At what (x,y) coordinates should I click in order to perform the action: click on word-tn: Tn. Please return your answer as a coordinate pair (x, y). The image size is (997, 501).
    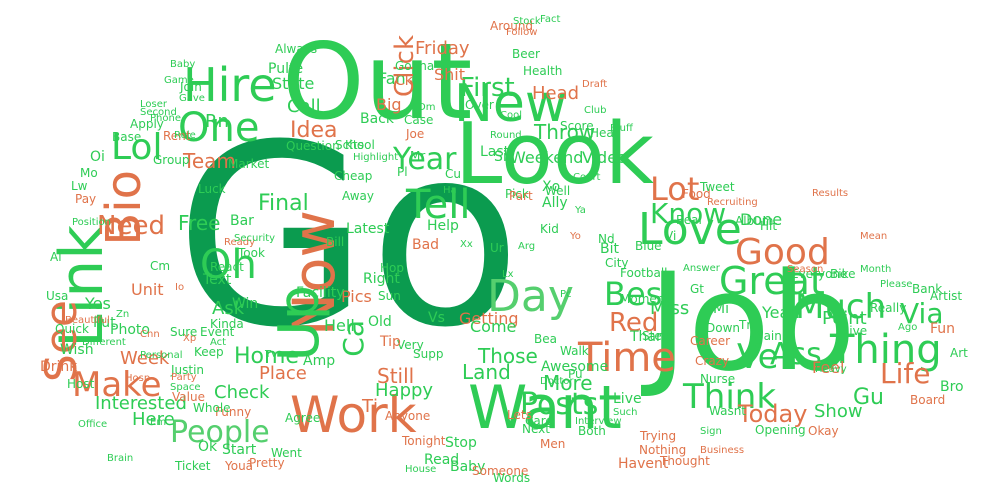
    Looking at the image, I should click on (746, 325).